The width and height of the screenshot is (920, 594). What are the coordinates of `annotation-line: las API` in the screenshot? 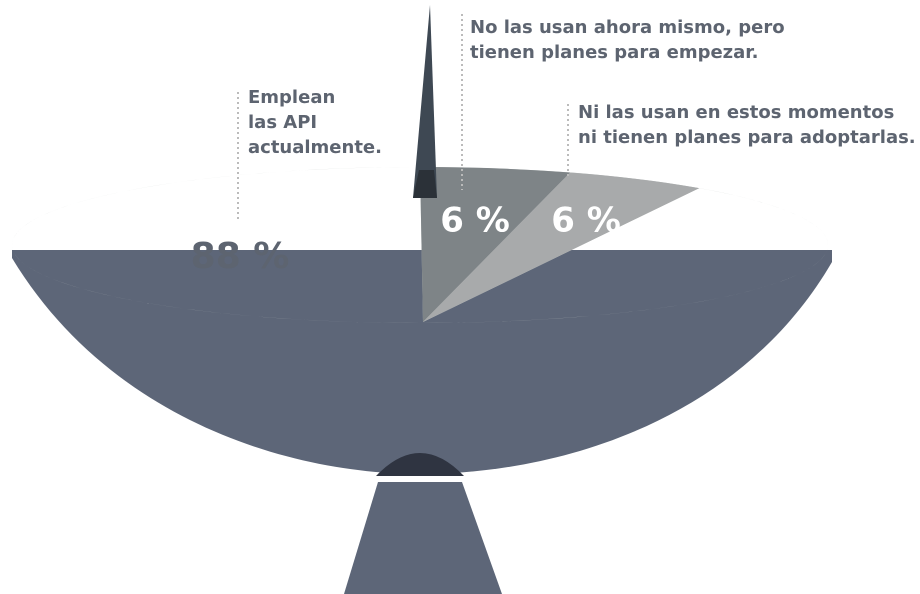 It's located at (282, 122).